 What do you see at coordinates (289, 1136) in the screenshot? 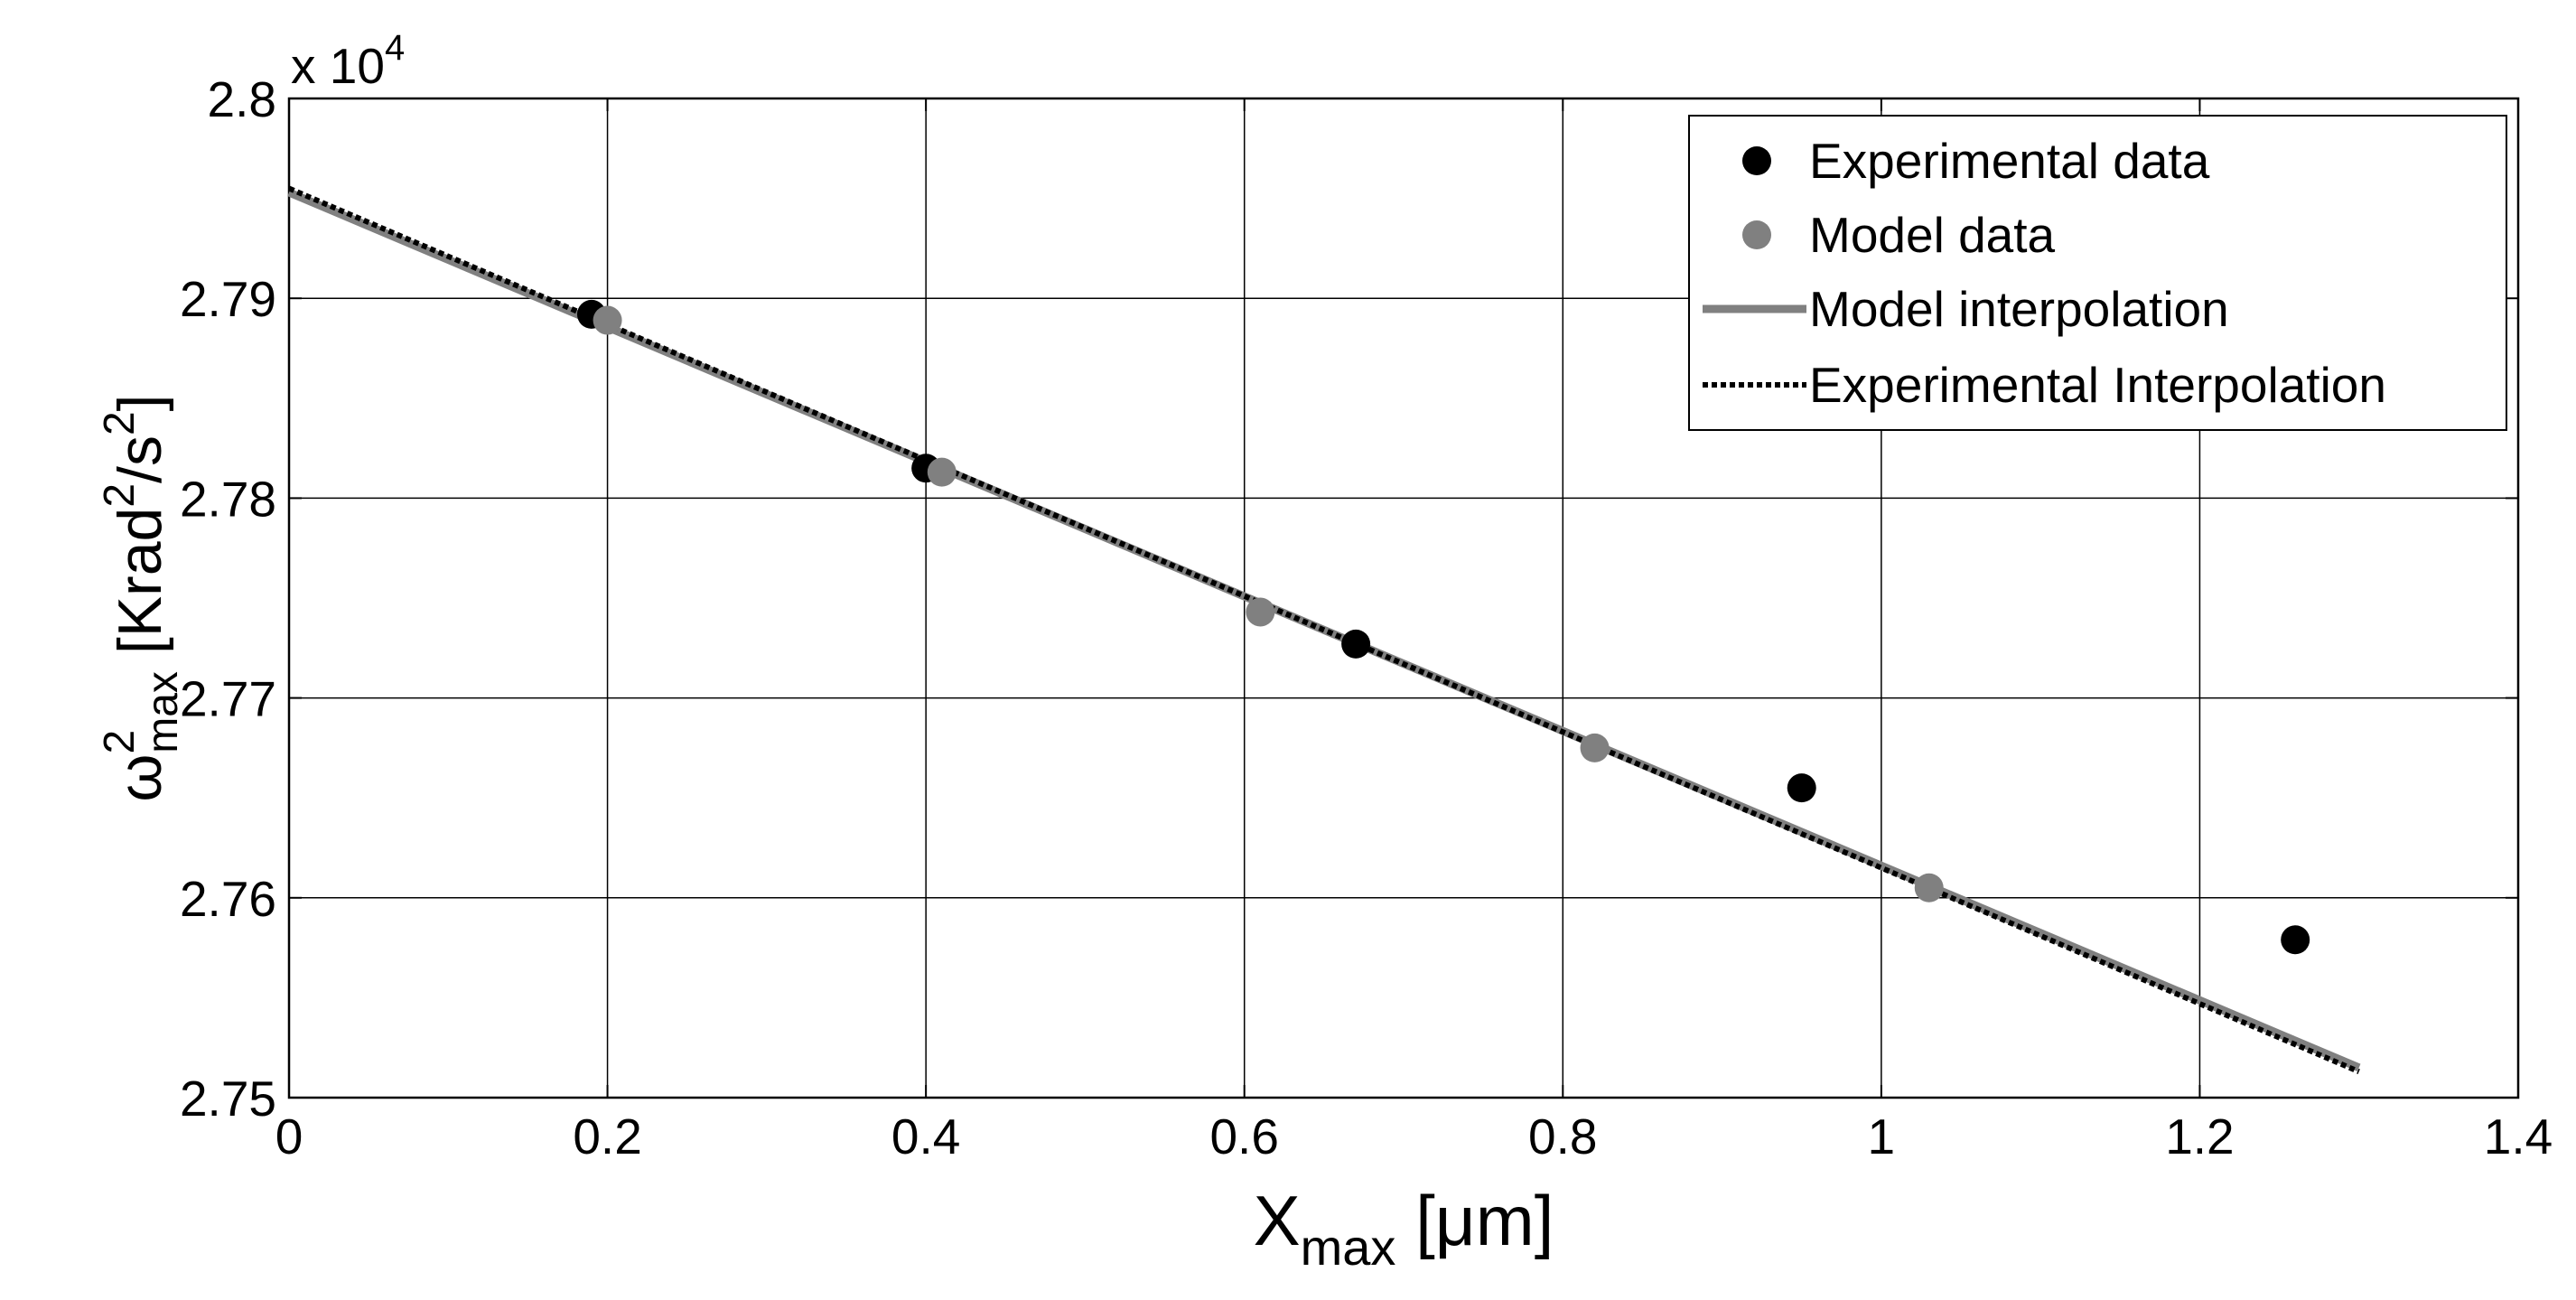
I see `x-tick-label: 0` at bounding box center [289, 1136].